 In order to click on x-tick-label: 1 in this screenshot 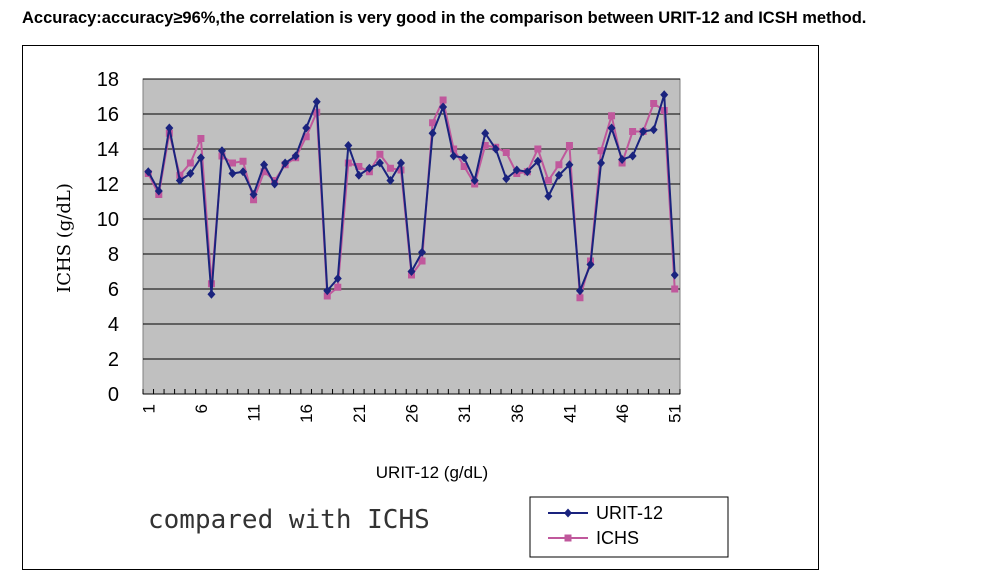, I will do `click(148, 408)`.